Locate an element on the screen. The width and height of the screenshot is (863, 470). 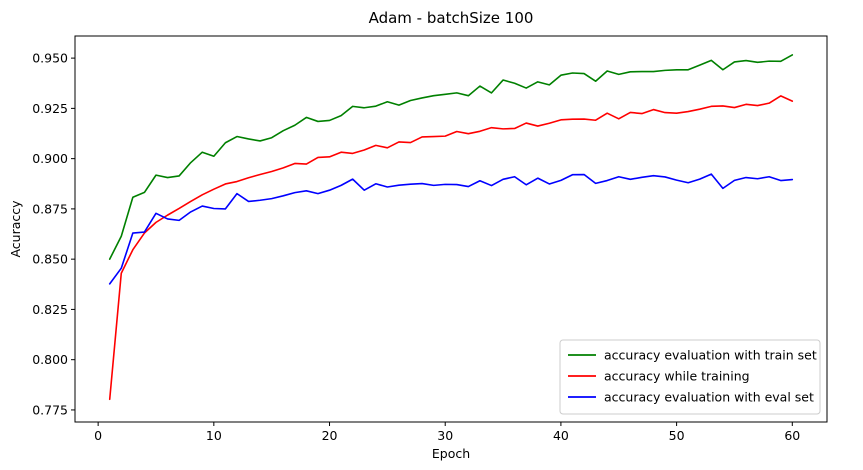
chart-title: Adam - batchSize 100 is located at coordinates (451, 18).